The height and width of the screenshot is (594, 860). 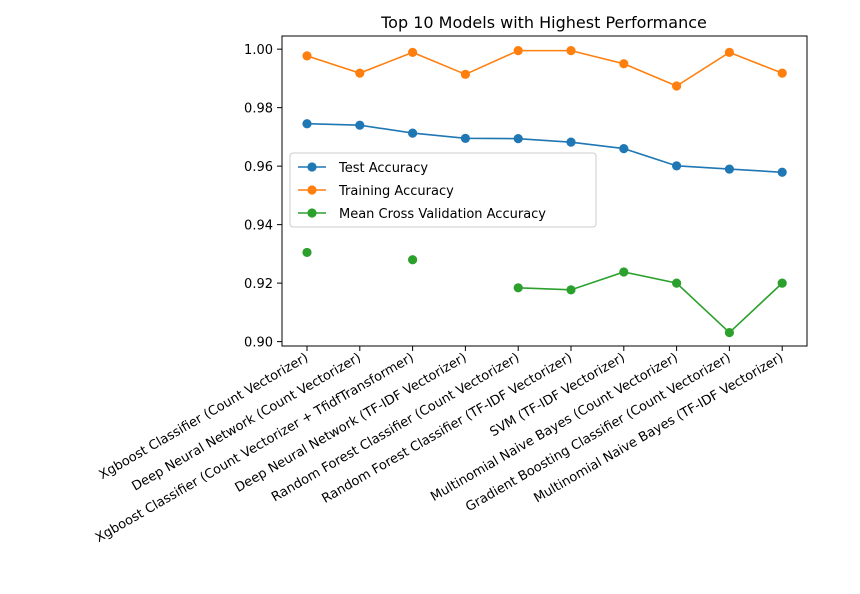 I want to click on y-tick-label: 0.90, so click(x=258, y=343).